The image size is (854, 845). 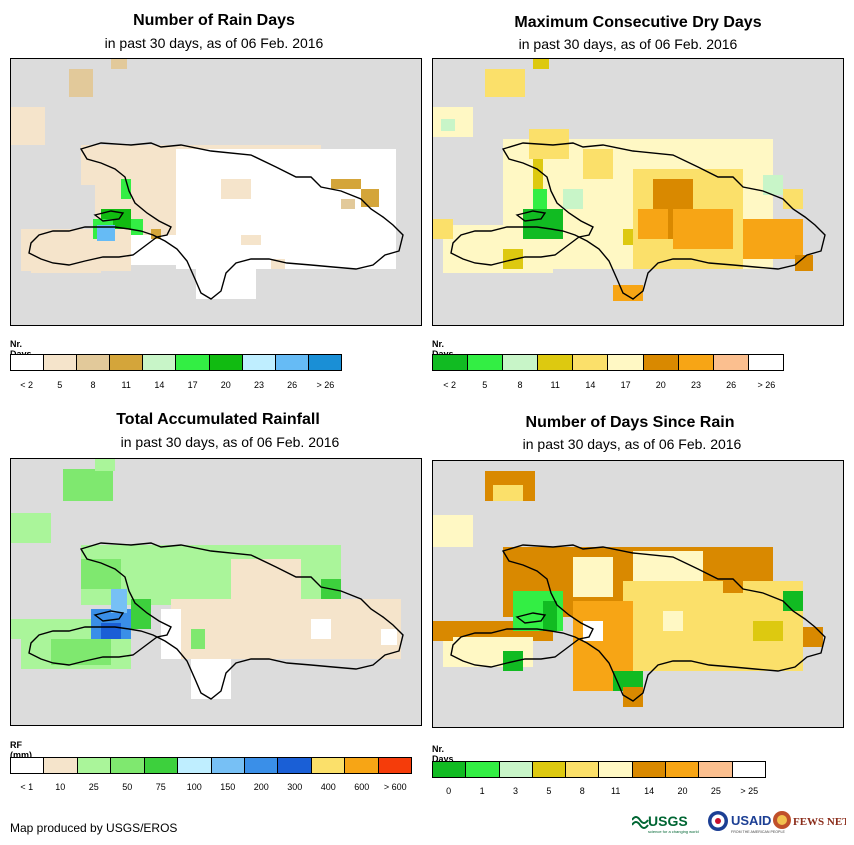 I want to click on legend-tick-label: 600, so click(x=362, y=787).